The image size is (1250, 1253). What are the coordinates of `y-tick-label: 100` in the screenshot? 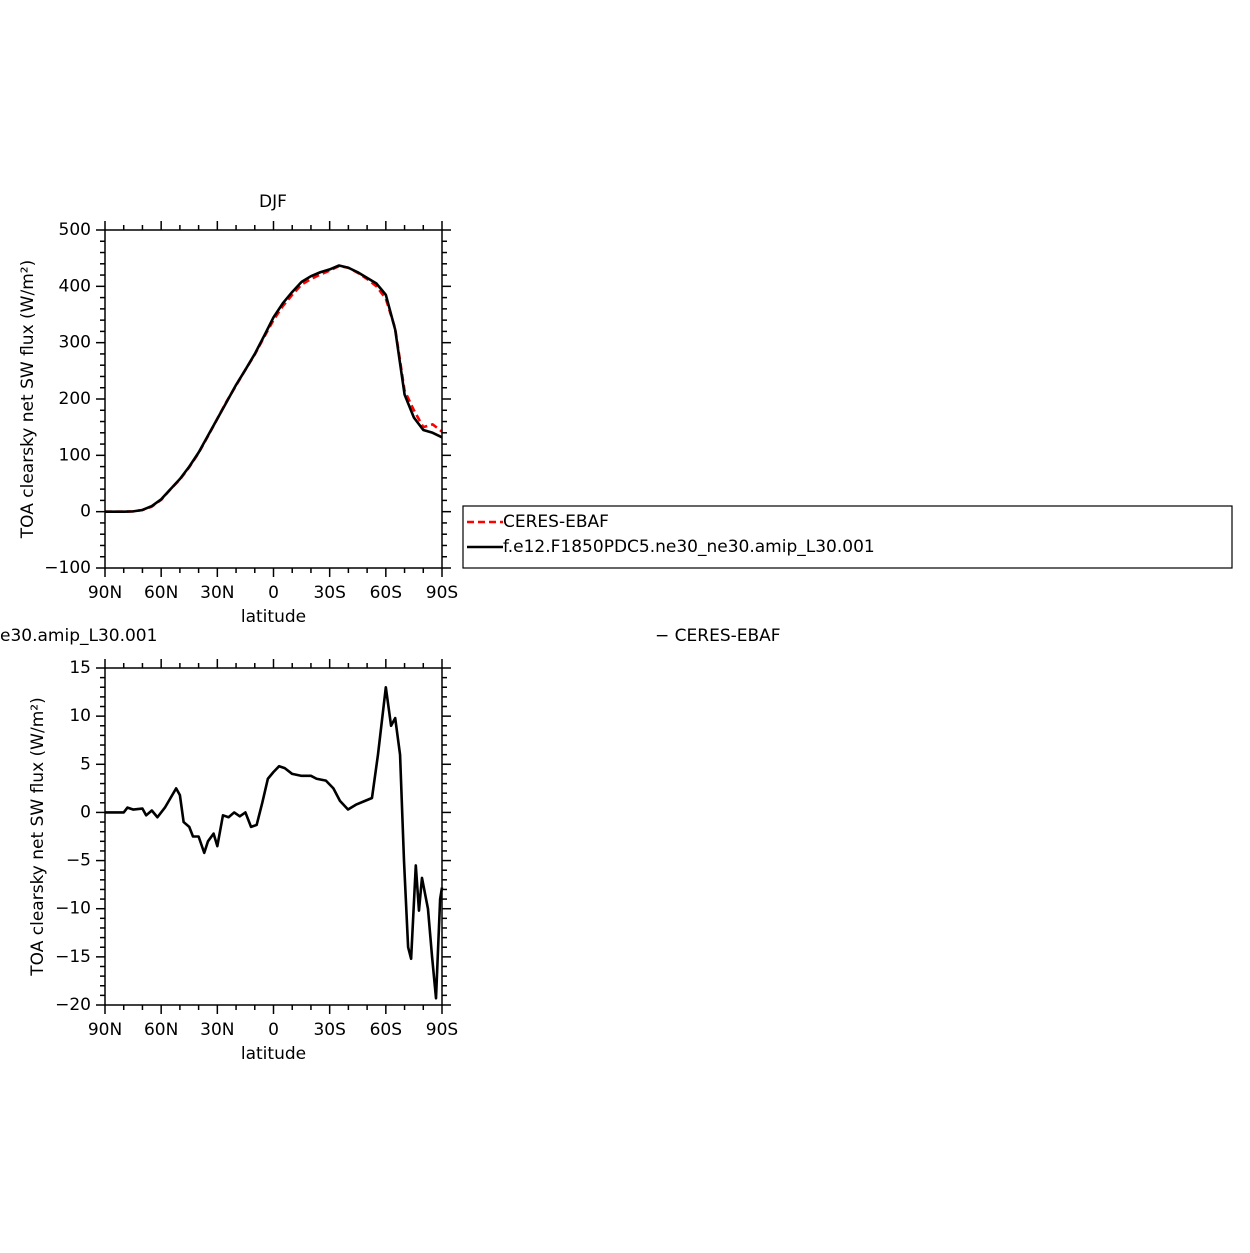 It's located at (75, 455).